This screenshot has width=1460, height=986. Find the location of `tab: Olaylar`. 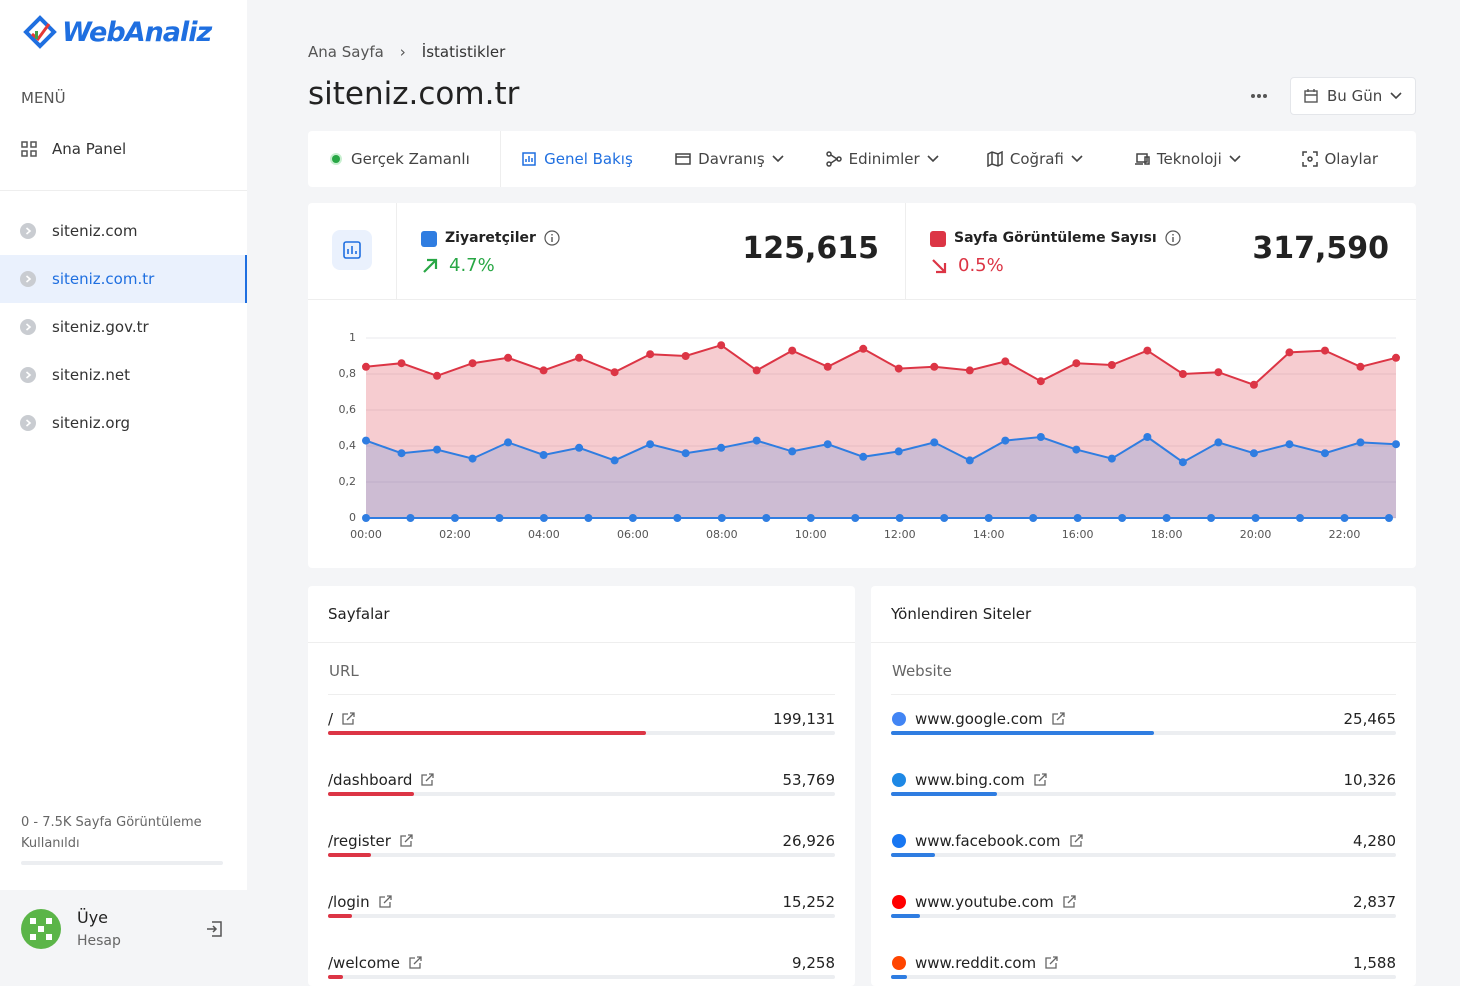

tab: Olaylar is located at coordinates (1340, 159).